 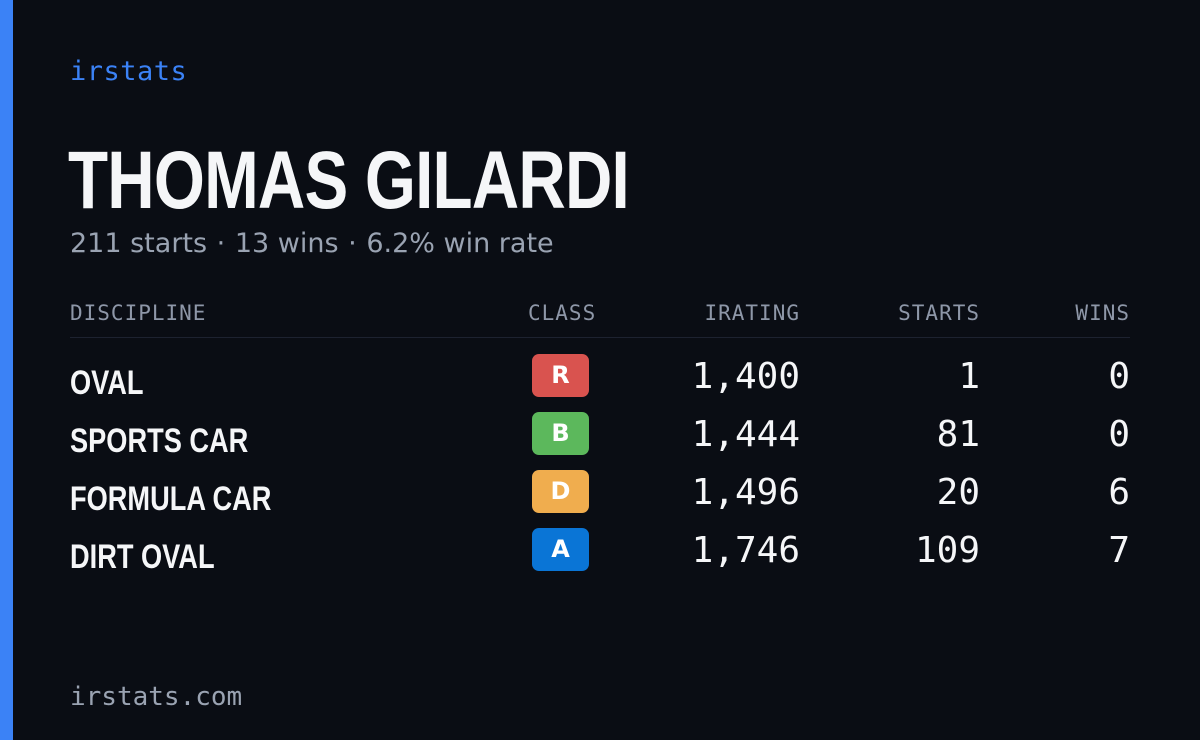 What do you see at coordinates (156, 697) in the screenshot?
I see `footer-url: irstats.com` at bounding box center [156, 697].